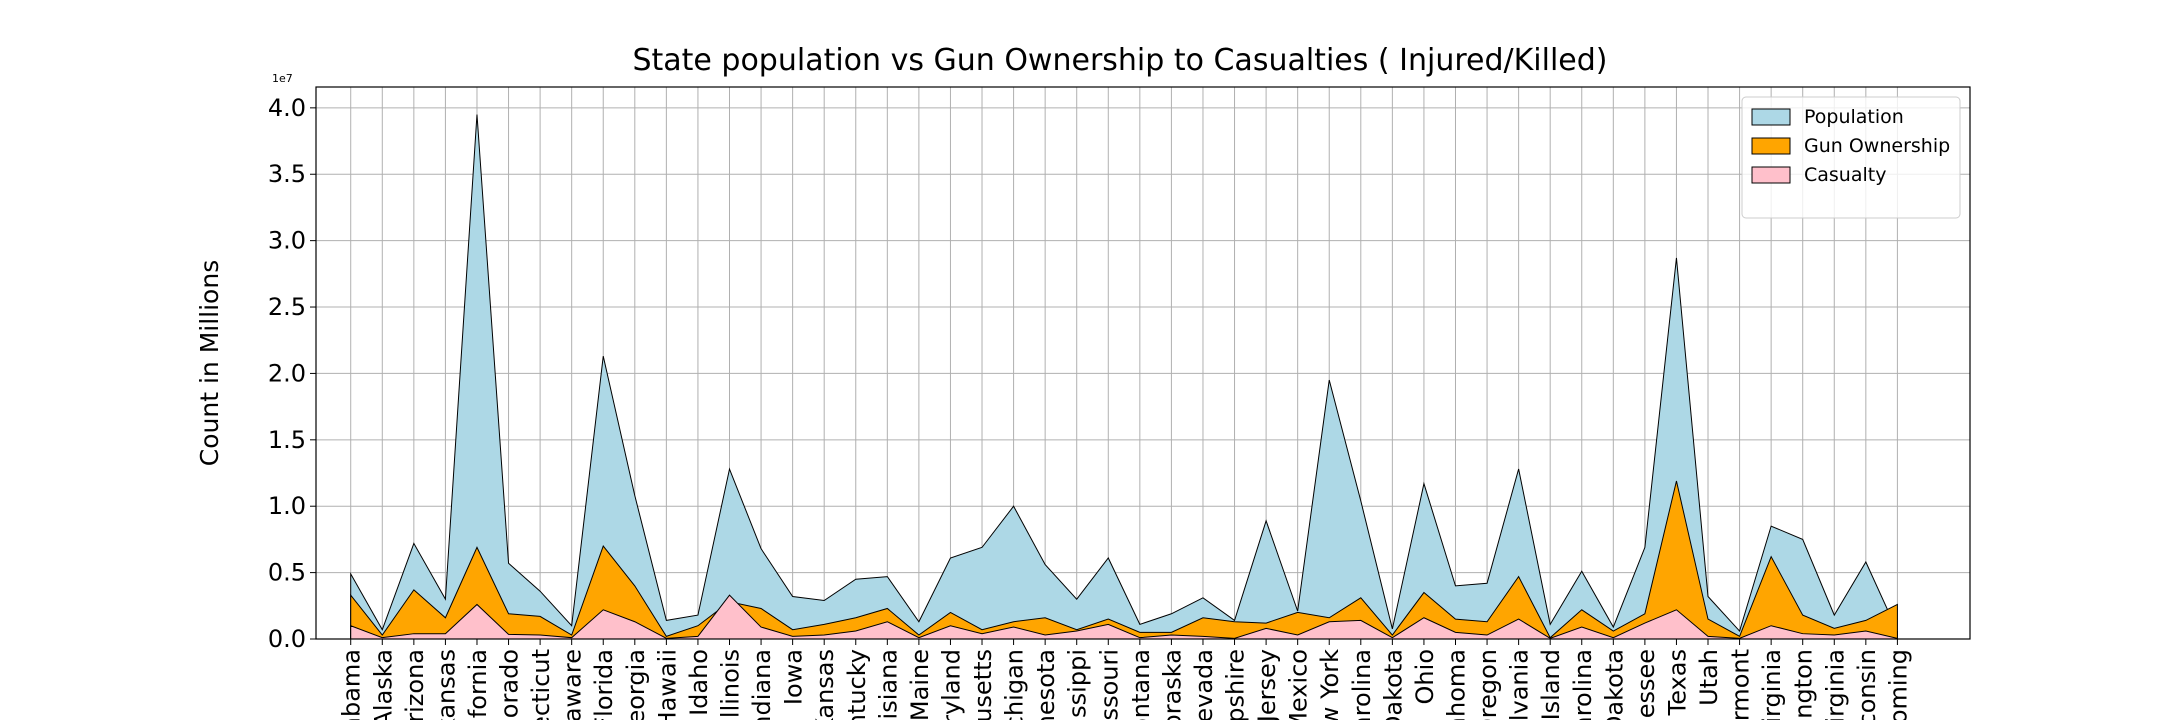  I want to click on x-tick-label: Connecticut, so click(541, 684).